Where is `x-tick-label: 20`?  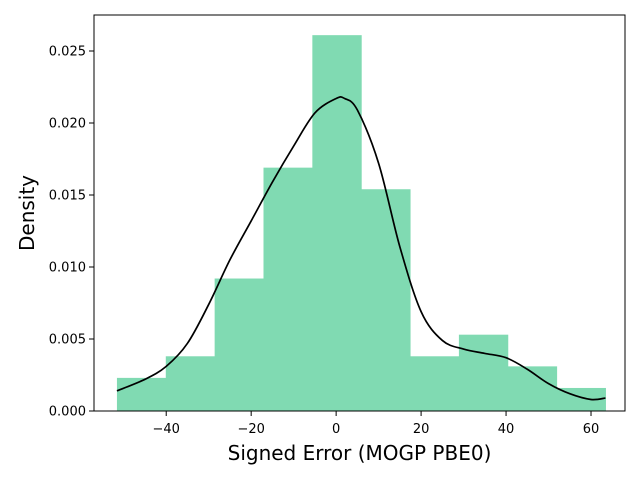
x-tick-label: 20 is located at coordinates (421, 429).